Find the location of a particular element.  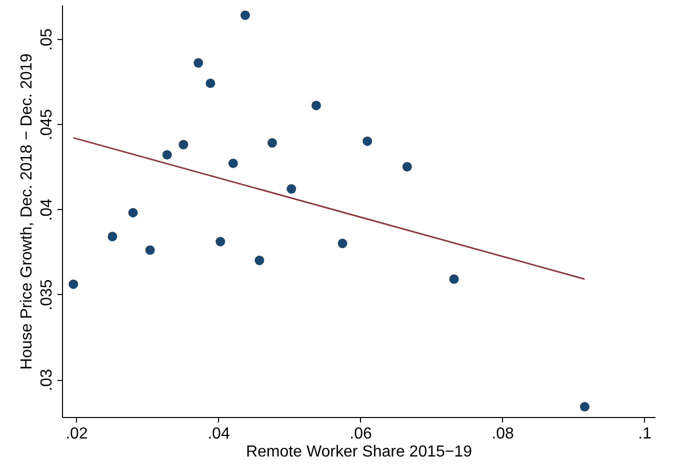

y-tick-label: .05 is located at coordinates (47, 39).